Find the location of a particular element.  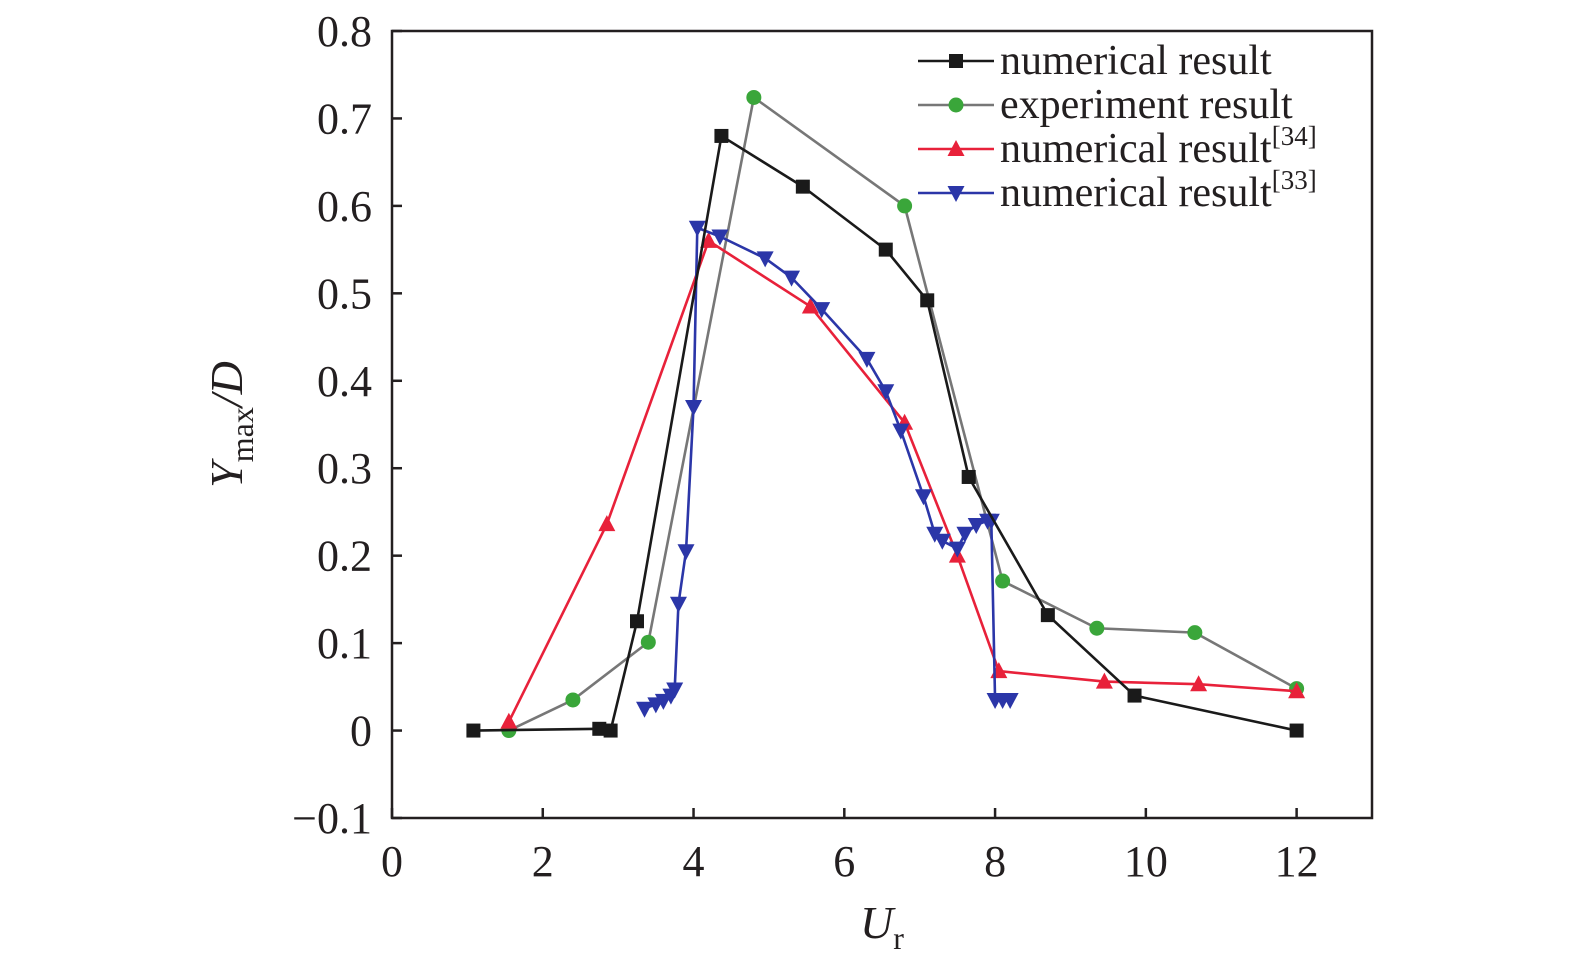

x-tick-label: 6 is located at coordinates (844, 861).